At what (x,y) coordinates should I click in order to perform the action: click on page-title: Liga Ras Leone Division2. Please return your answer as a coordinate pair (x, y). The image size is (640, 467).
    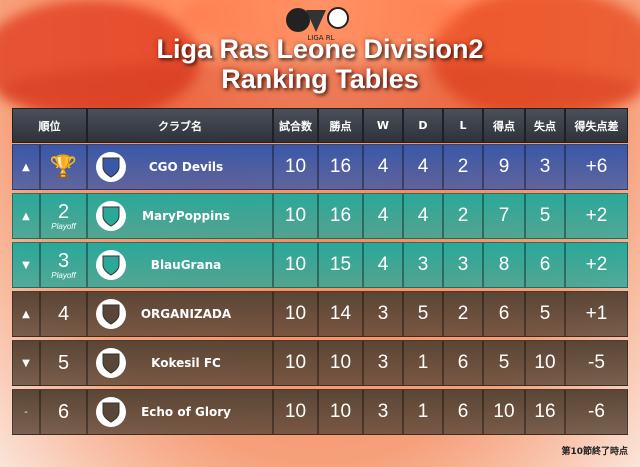
    Looking at the image, I should click on (320, 49).